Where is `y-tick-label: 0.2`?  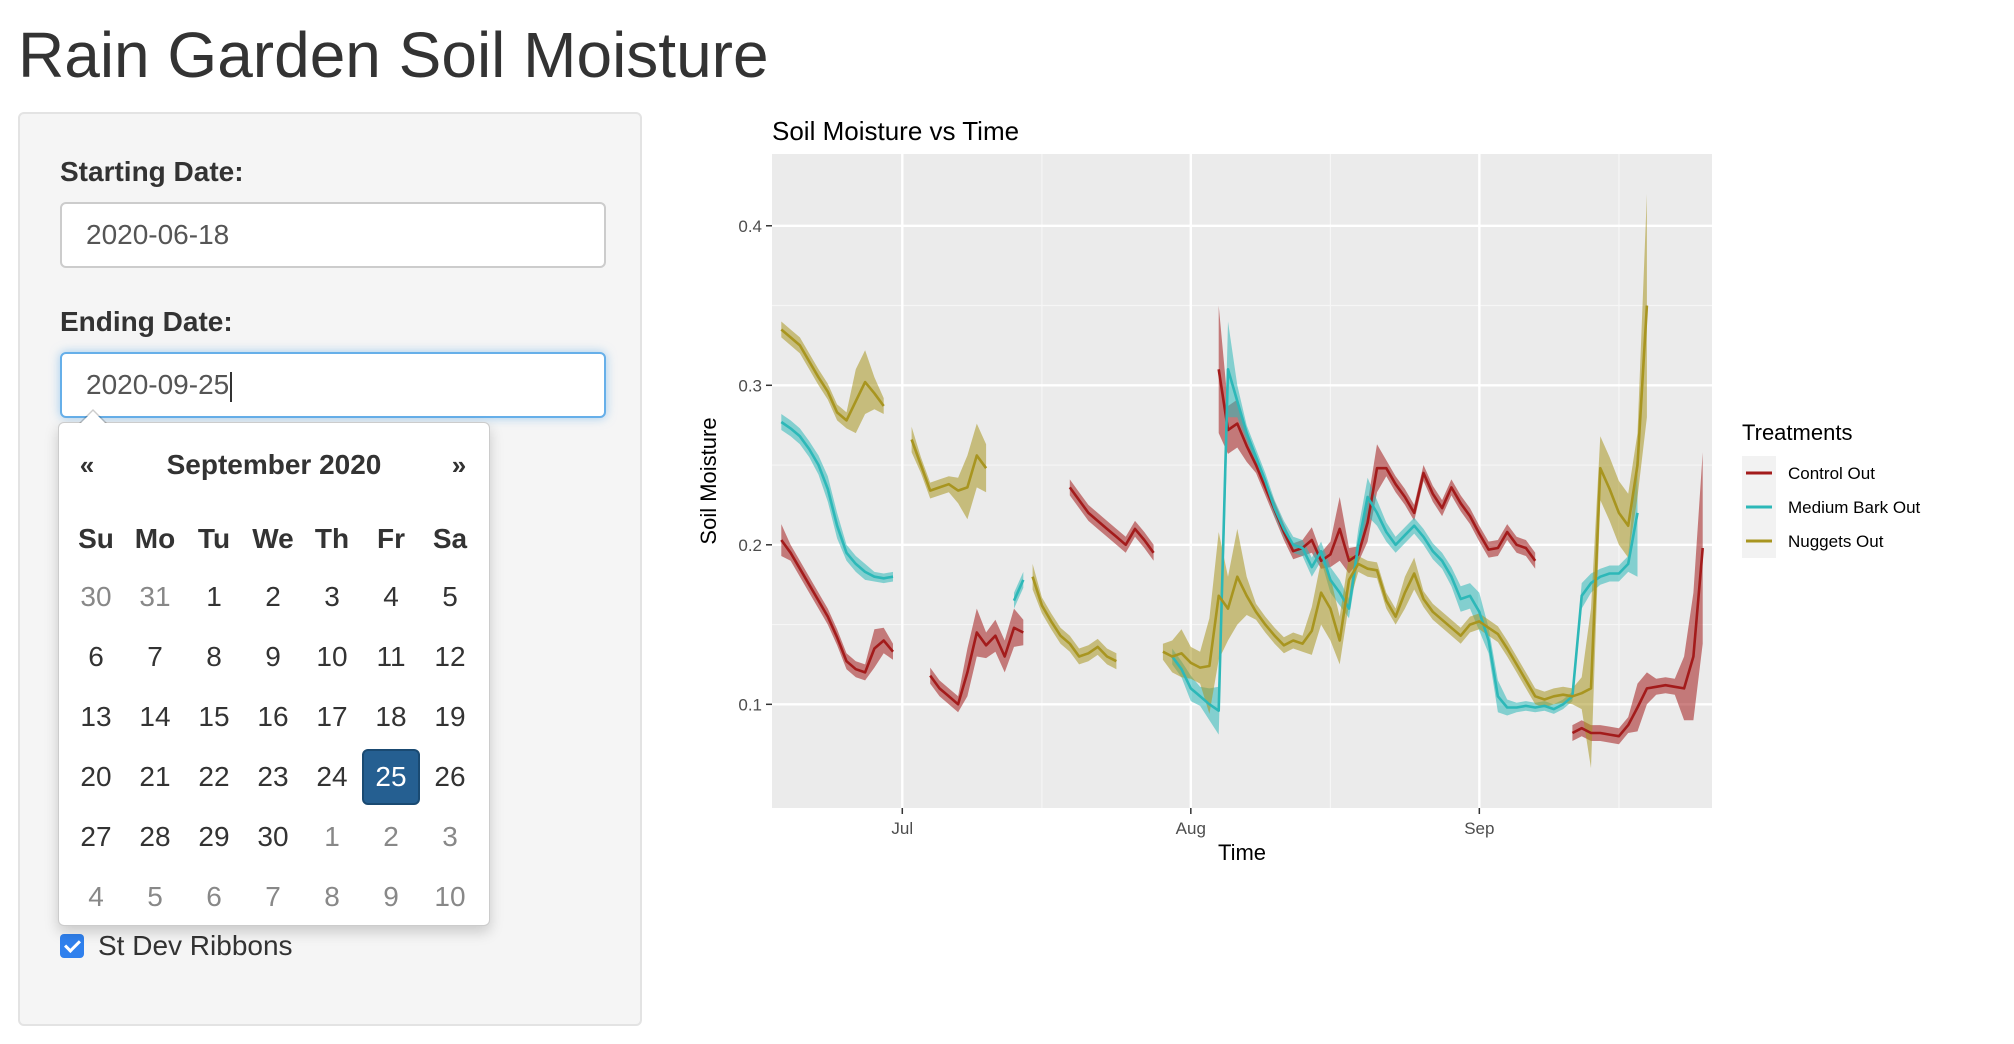 y-tick-label: 0.2 is located at coordinates (750, 545).